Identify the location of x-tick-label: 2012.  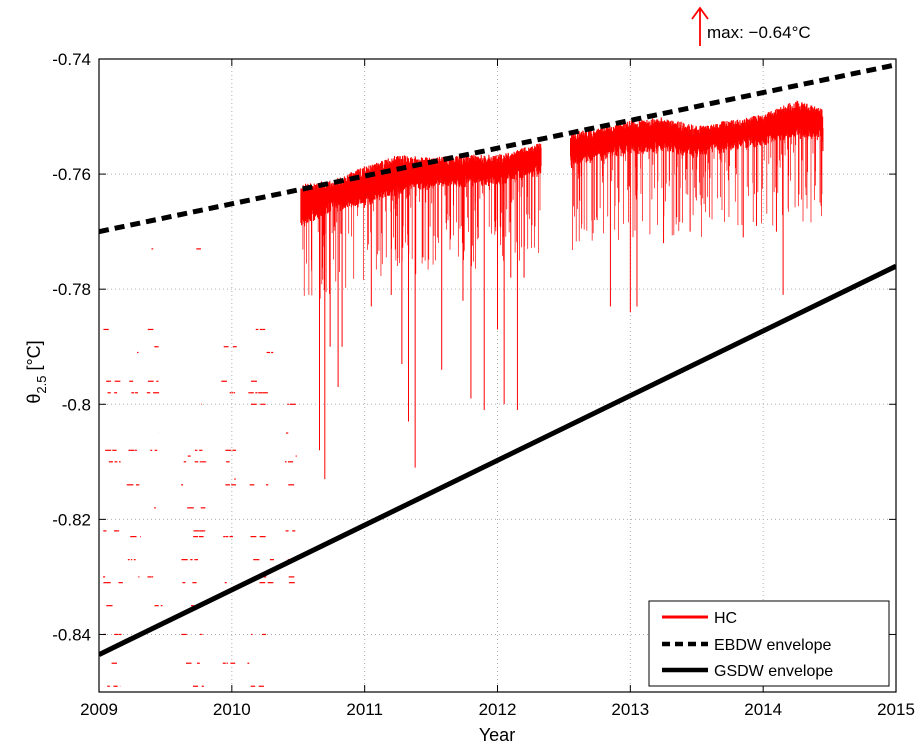
(498, 709).